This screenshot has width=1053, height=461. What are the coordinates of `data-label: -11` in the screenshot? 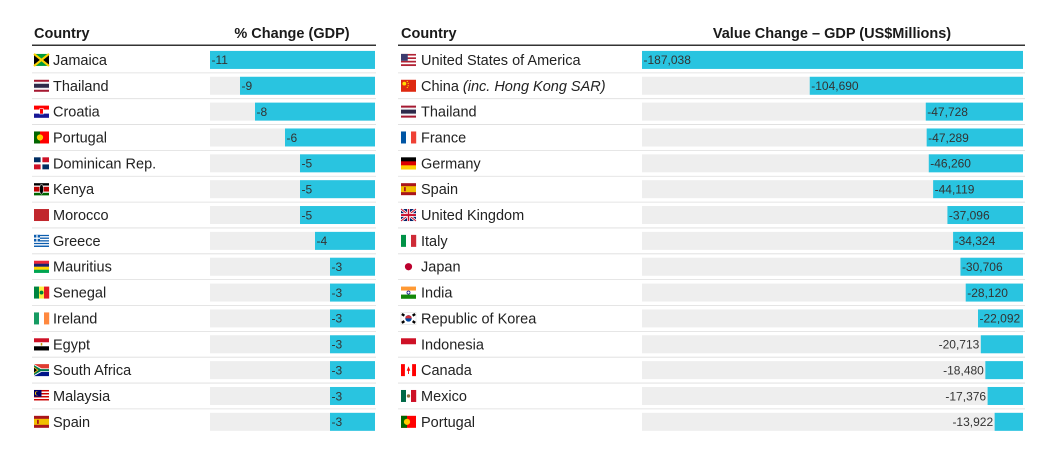 It's located at (220, 60).